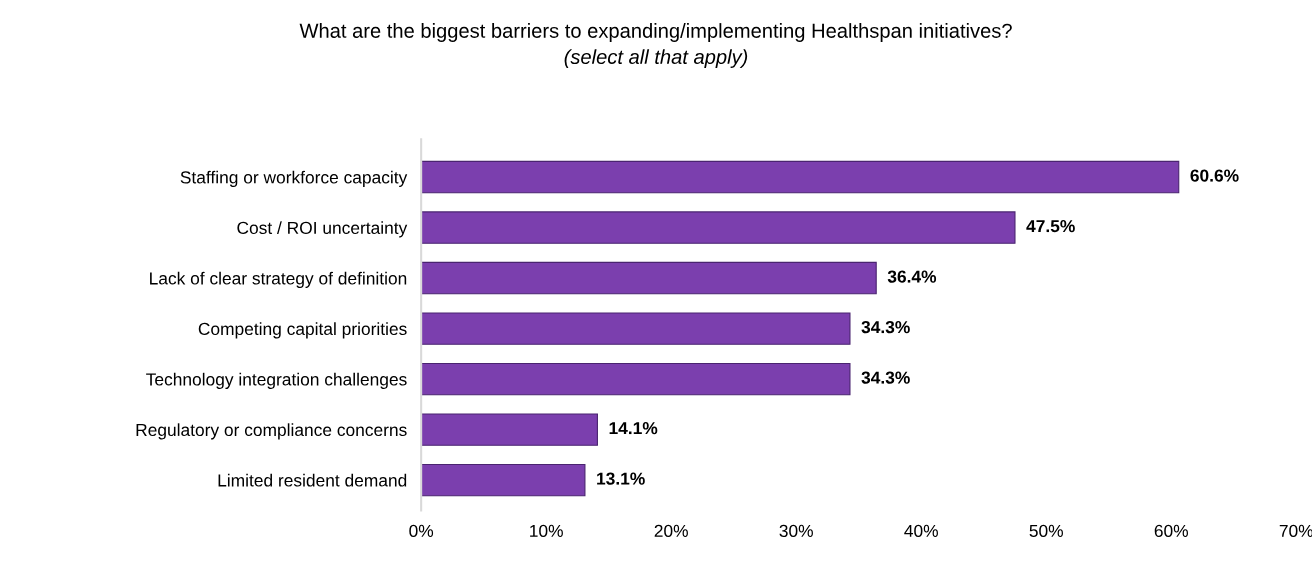 This screenshot has width=1312, height=580. What do you see at coordinates (302, 330) in the screenshot?
I see `y-tick-label: Competing capital priorities` at bounding box center [302, 330].